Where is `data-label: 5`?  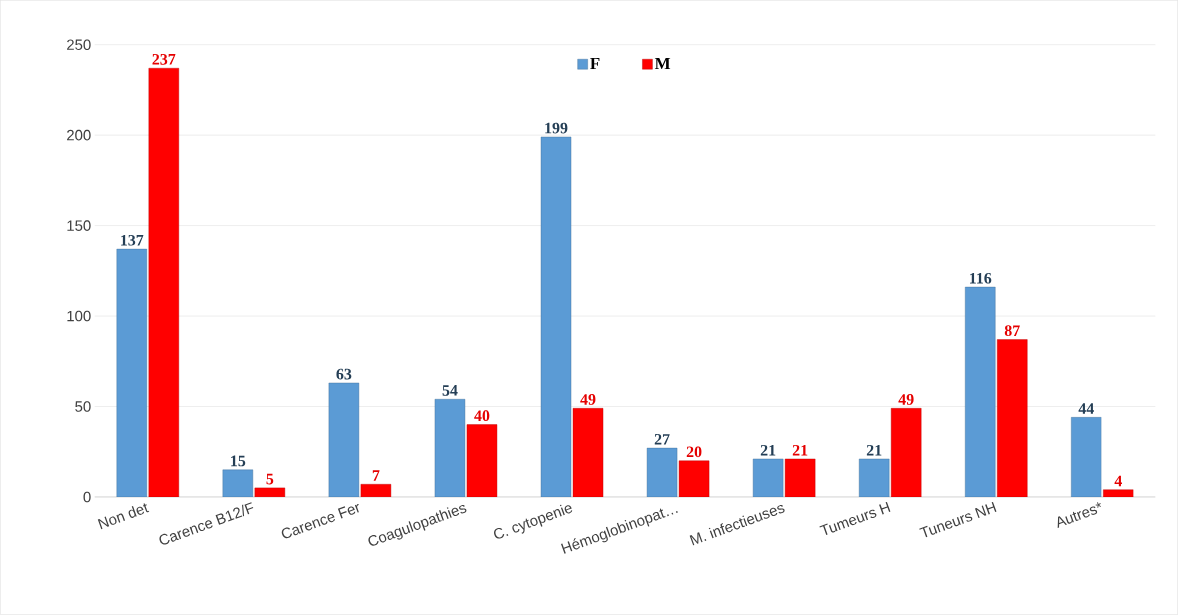
data-label: 5 is located at coordinates (270, 479).